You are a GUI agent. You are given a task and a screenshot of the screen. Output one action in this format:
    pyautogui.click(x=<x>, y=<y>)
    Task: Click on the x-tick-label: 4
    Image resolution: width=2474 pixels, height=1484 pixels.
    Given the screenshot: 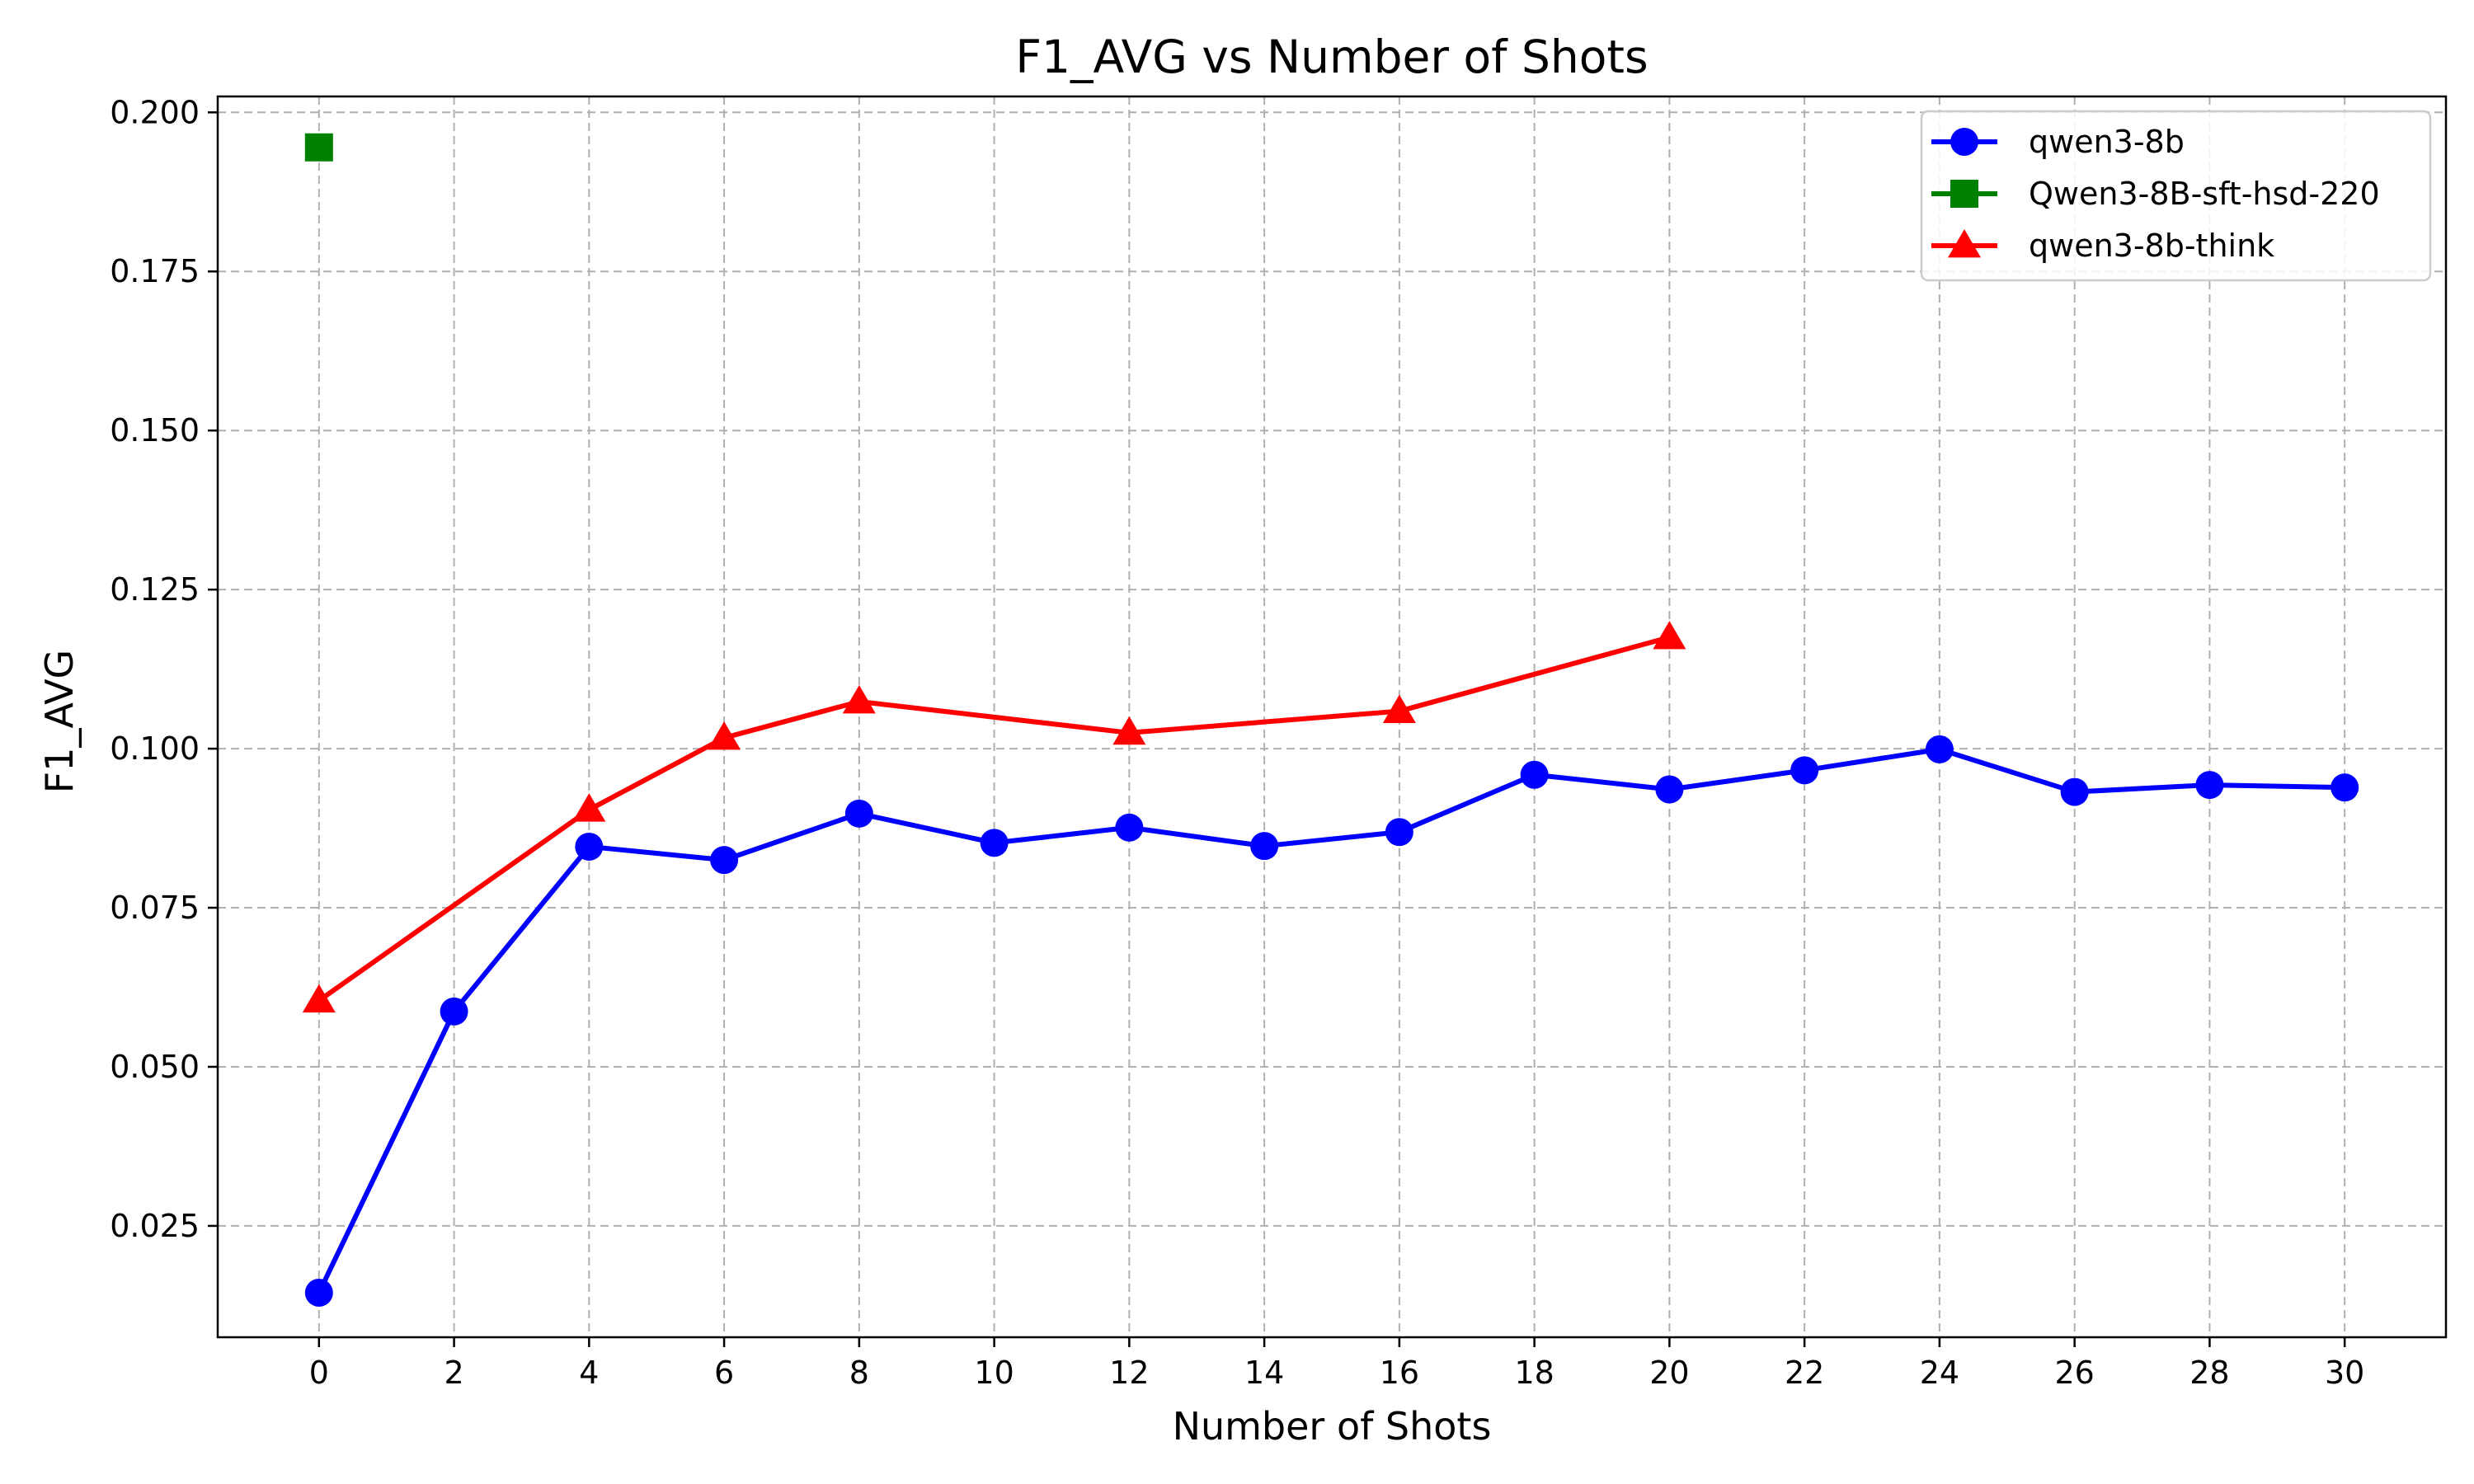 What is the action you would take?
    pyautogui.click(x=589, y=1373)
    